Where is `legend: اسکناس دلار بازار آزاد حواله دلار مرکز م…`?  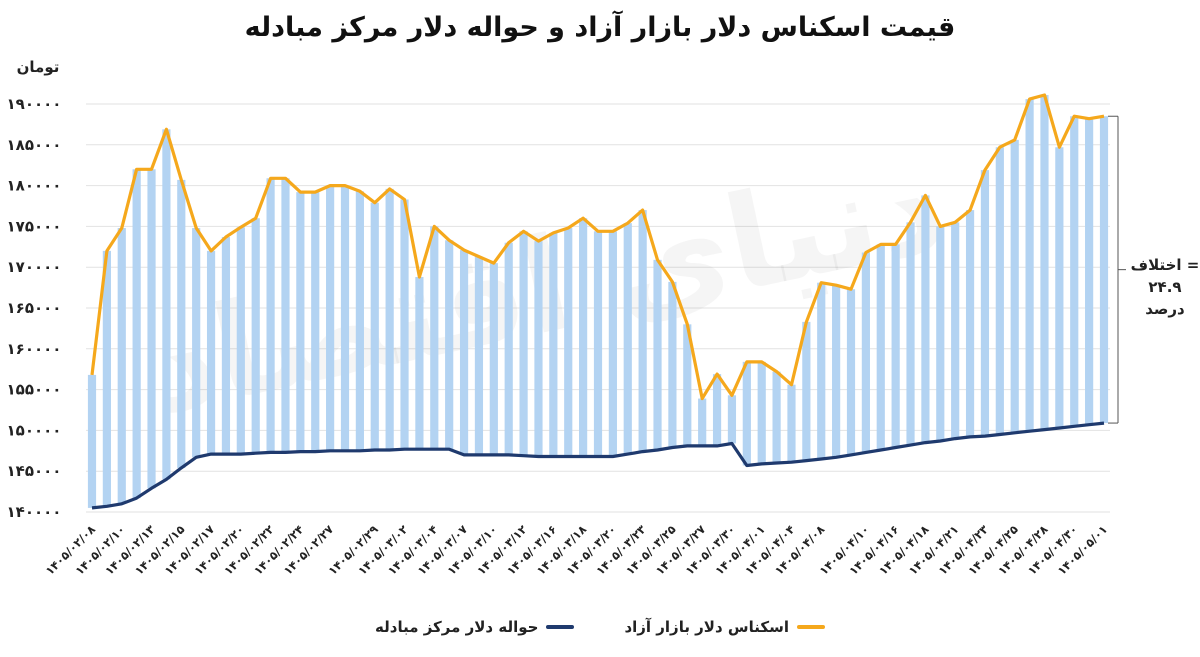
legend: اسکناس دلار بازار آزاد حواله دلار مرکز م… is located at coordinates (600, 627).